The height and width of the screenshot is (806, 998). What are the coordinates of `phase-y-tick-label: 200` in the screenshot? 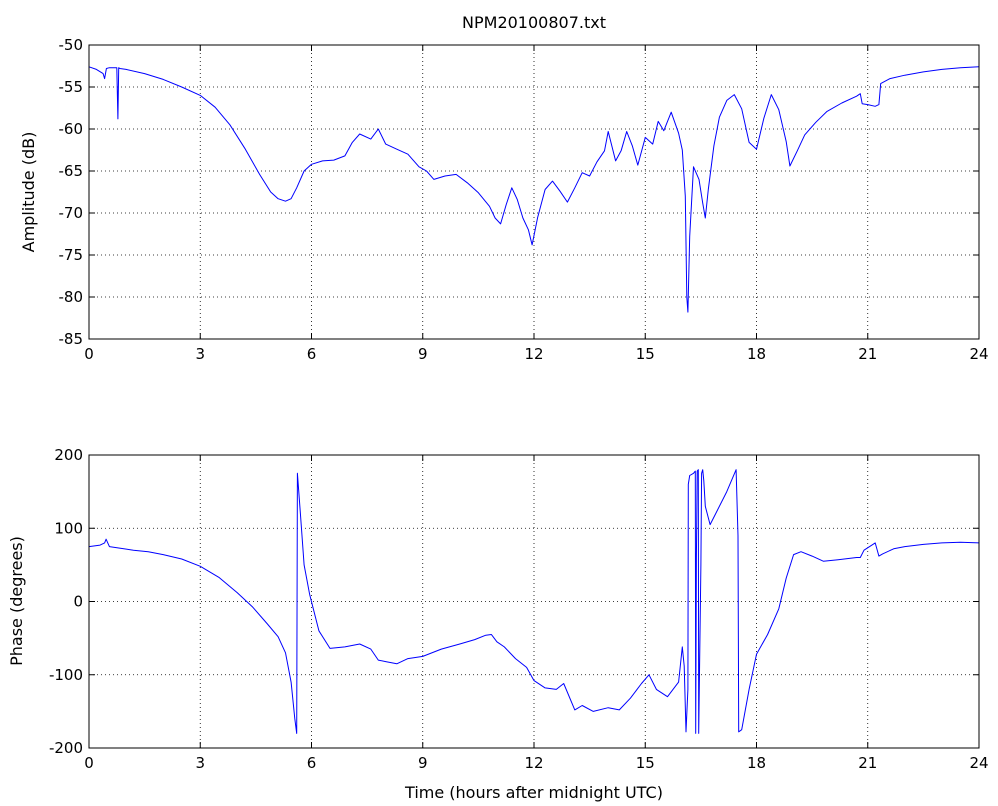 It's located at (68, 455).